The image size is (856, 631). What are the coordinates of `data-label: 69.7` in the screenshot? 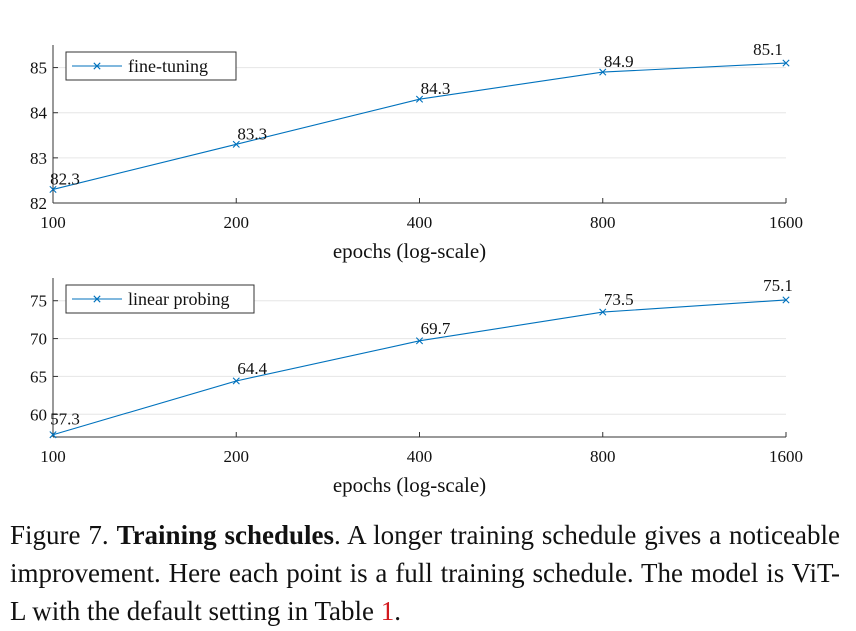 It's located at (436, 328).